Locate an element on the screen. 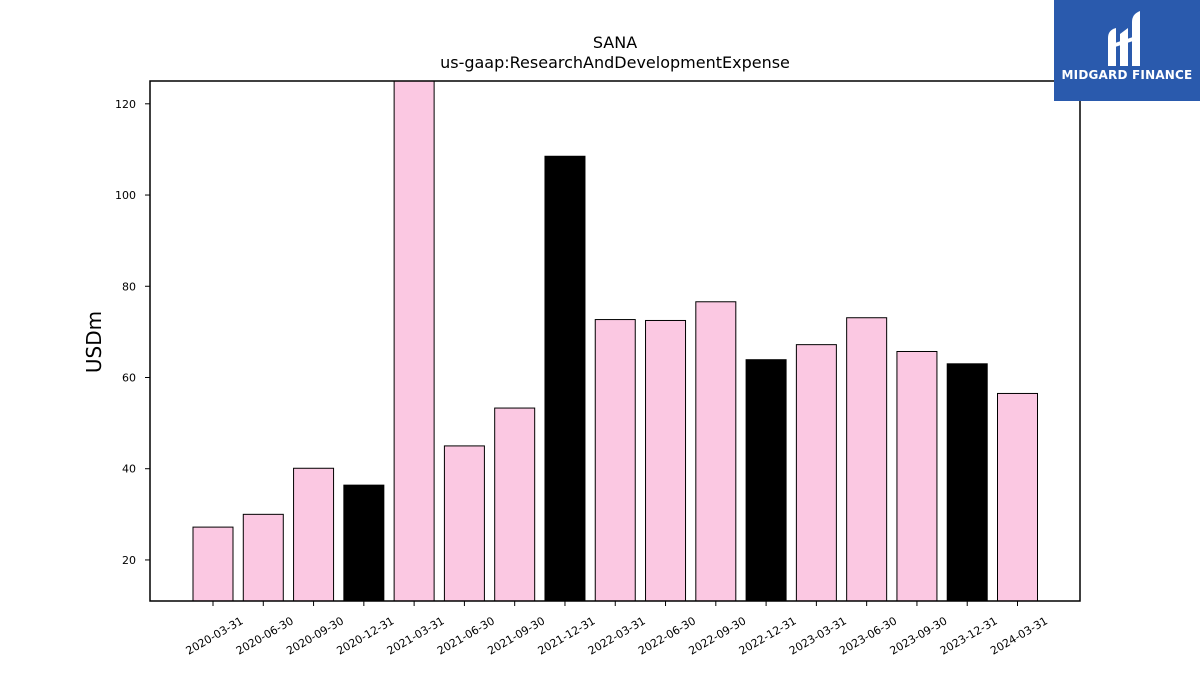 The width and height of the screenshot is (1200, 675). y-tick-label: 20 is located at coordinates (129, 560).